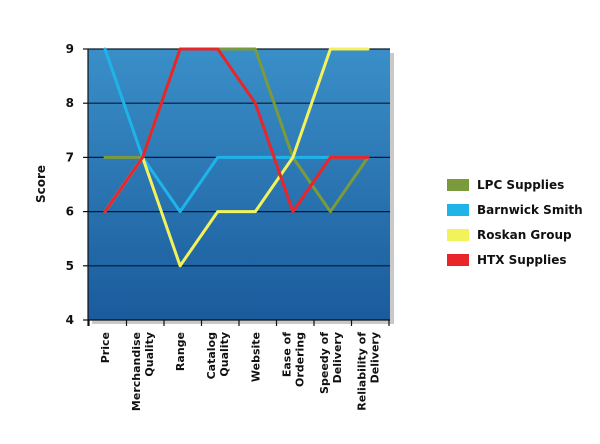 The image size is (600, 444). What do you see at coordinates (362, 371) in the screenshot?
I see `x-category-label-line: Reliability of` at bounding box center [362, 371].